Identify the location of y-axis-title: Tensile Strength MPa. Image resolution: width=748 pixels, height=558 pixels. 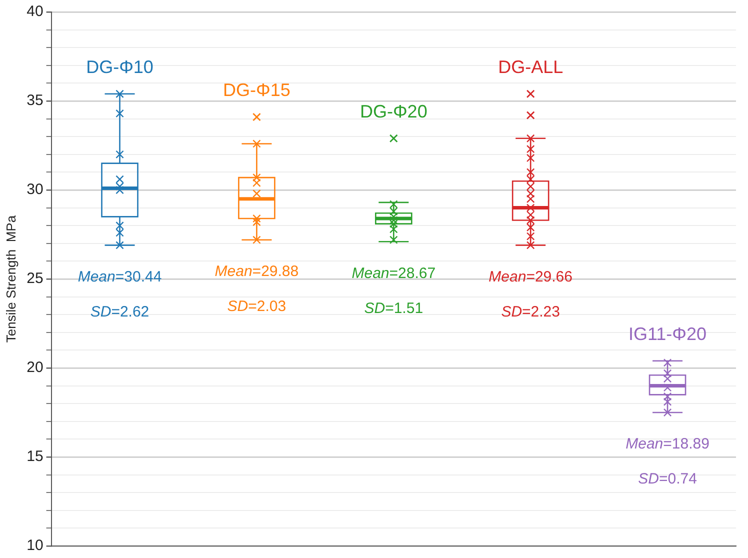
(10, 278).